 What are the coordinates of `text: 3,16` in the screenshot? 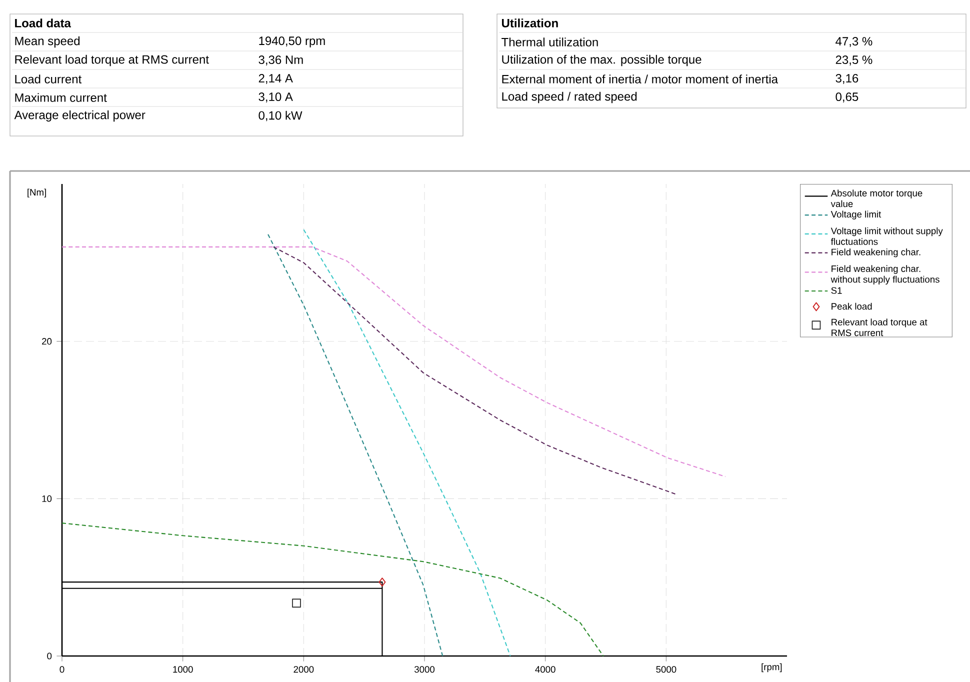 It's located at (847, 79).